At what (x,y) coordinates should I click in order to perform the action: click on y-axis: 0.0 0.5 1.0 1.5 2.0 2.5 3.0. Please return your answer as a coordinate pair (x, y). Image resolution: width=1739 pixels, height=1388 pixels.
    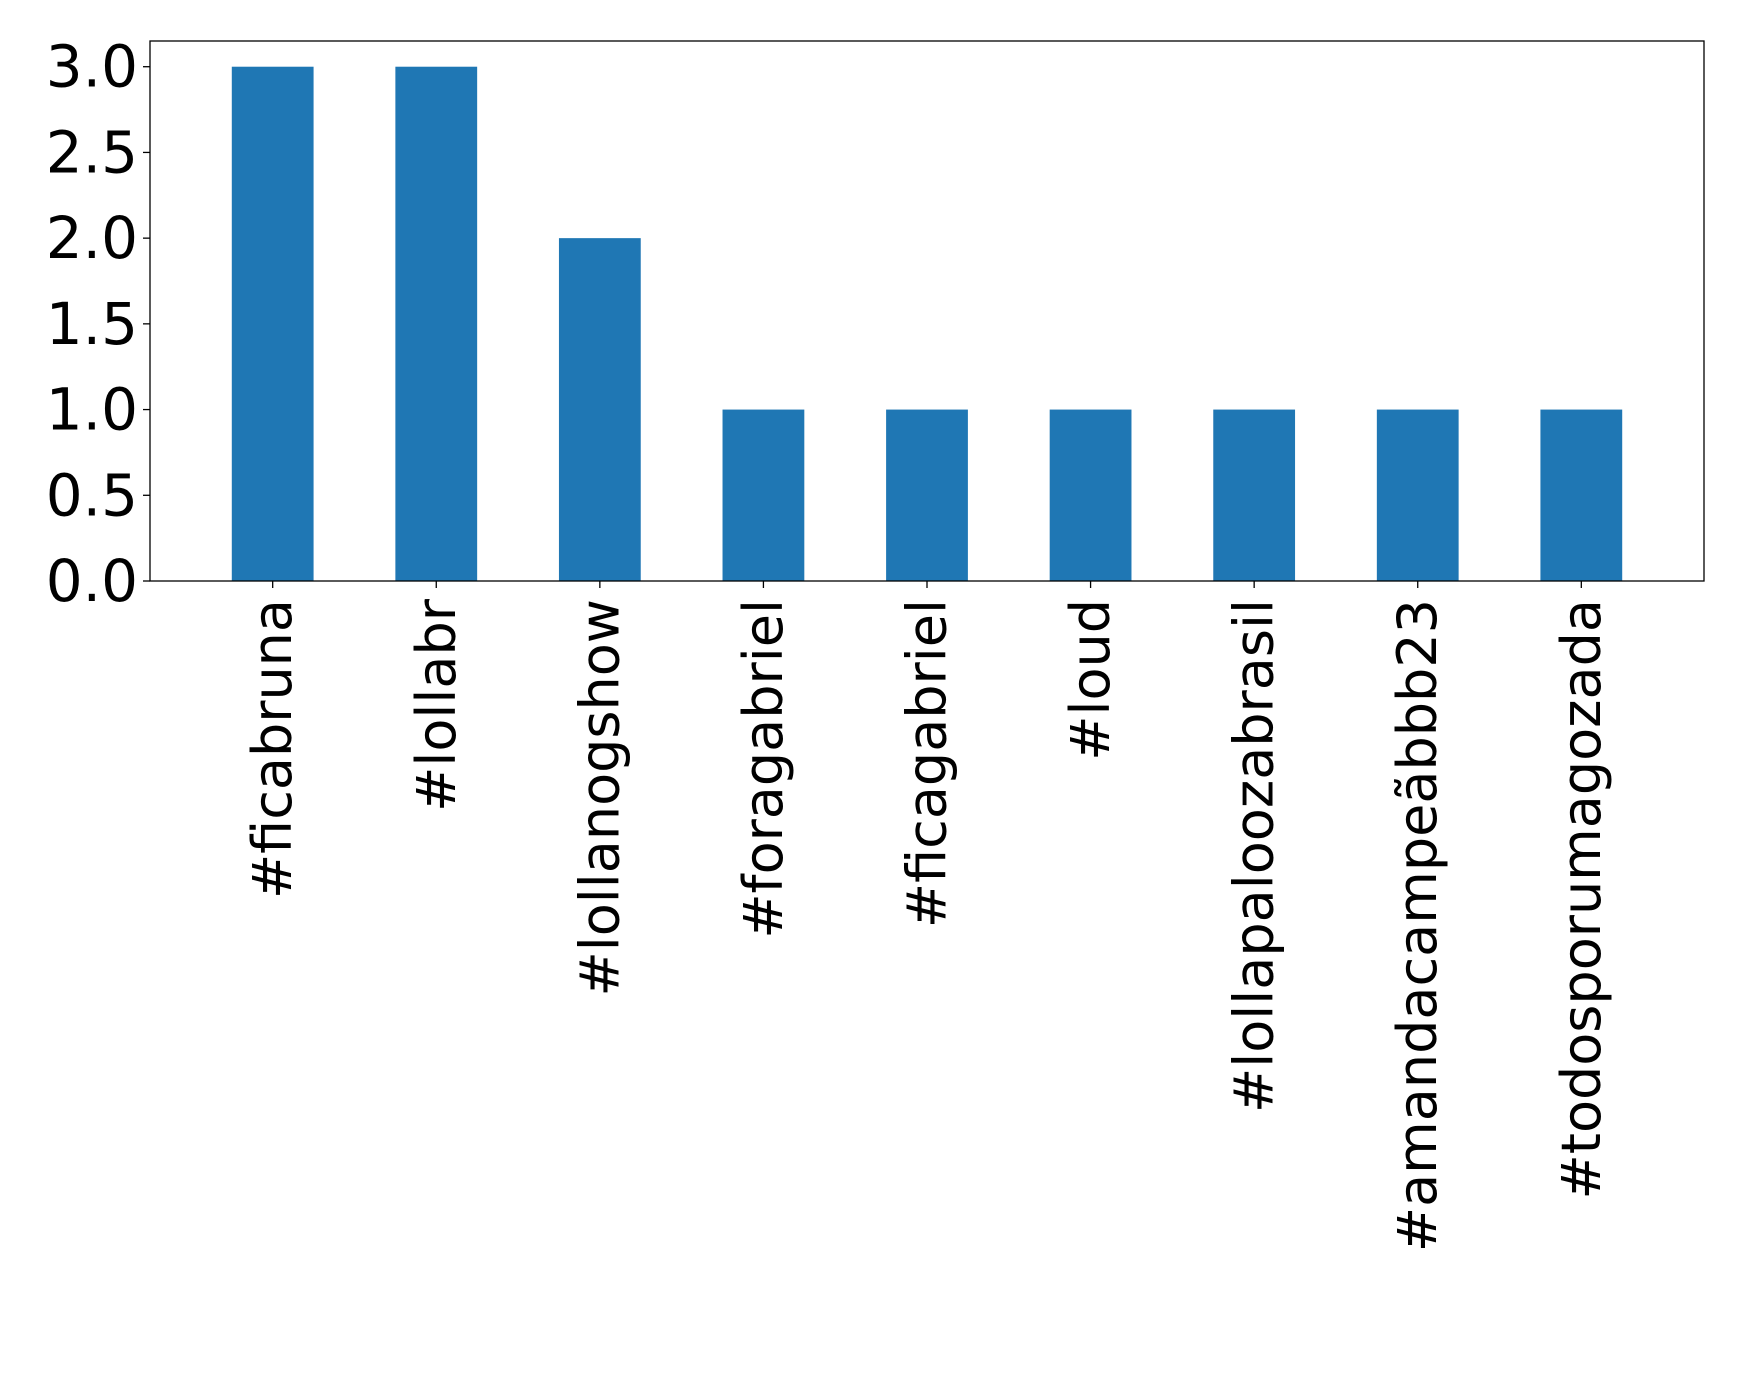
    Looking at the image, I should click on (98, 324).